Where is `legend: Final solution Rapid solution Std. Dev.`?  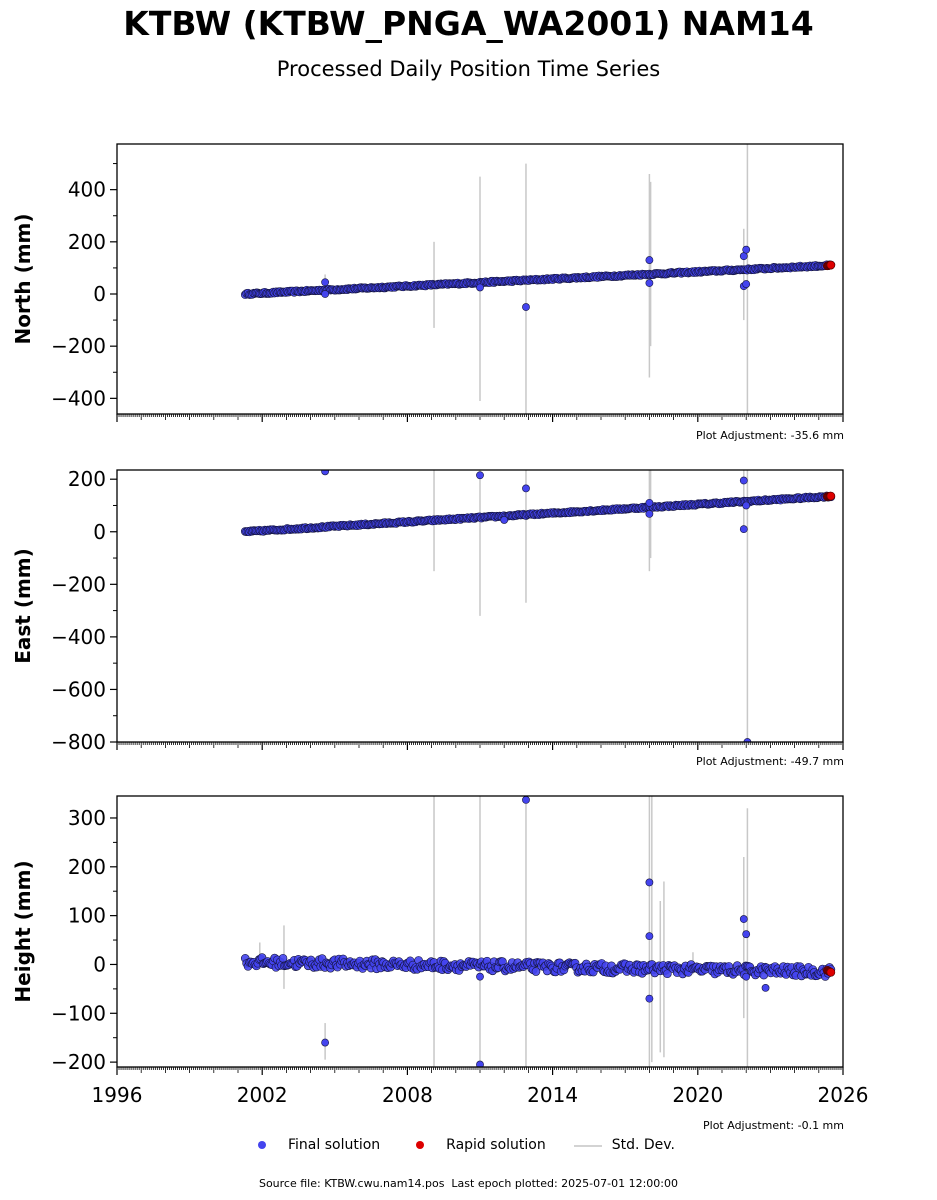 legend: Final solution Rapid solution Std. Dev. is located at coordinates (476, 1145).